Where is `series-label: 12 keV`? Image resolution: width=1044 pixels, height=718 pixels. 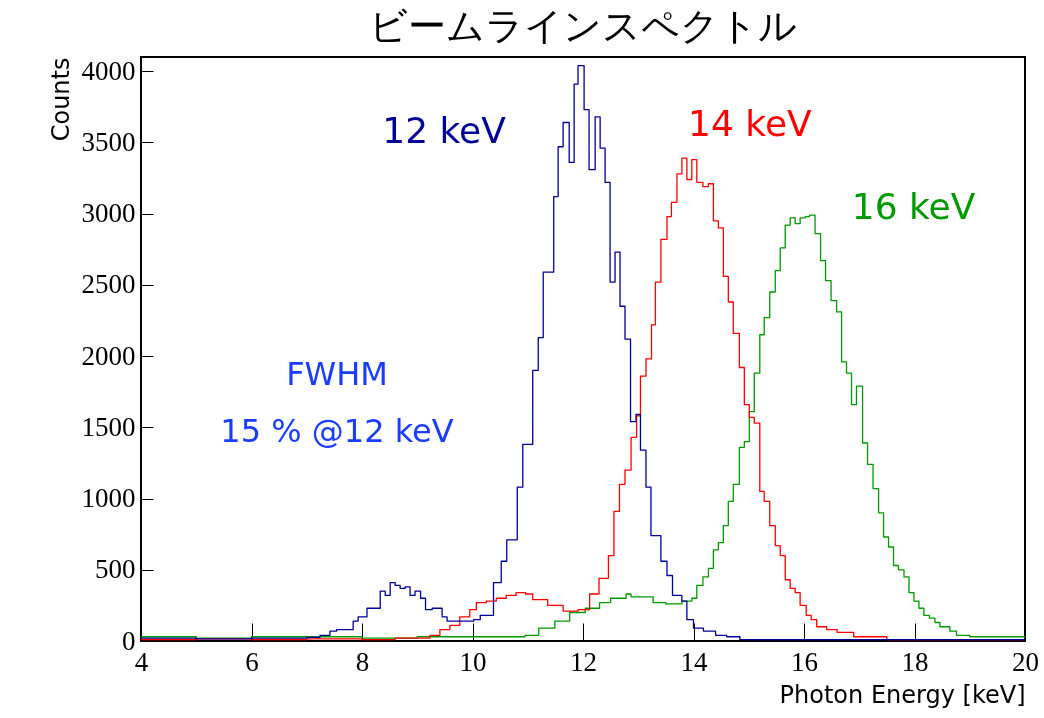
series-label: 12 keV is located at coordinates (444, 130).